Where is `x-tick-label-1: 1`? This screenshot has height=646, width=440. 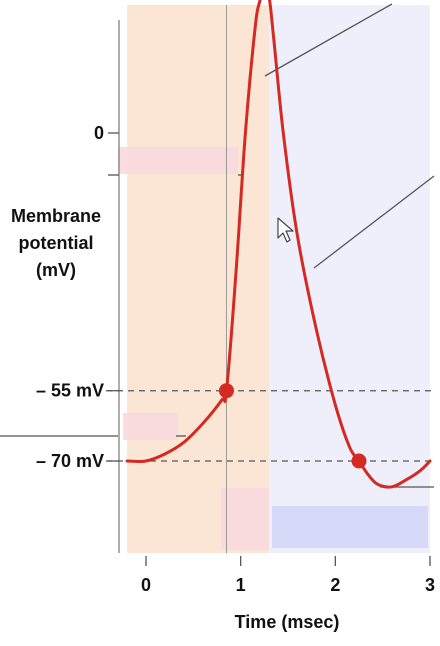
x-tick-label-1: 1 is located at coordinates (241, 585).